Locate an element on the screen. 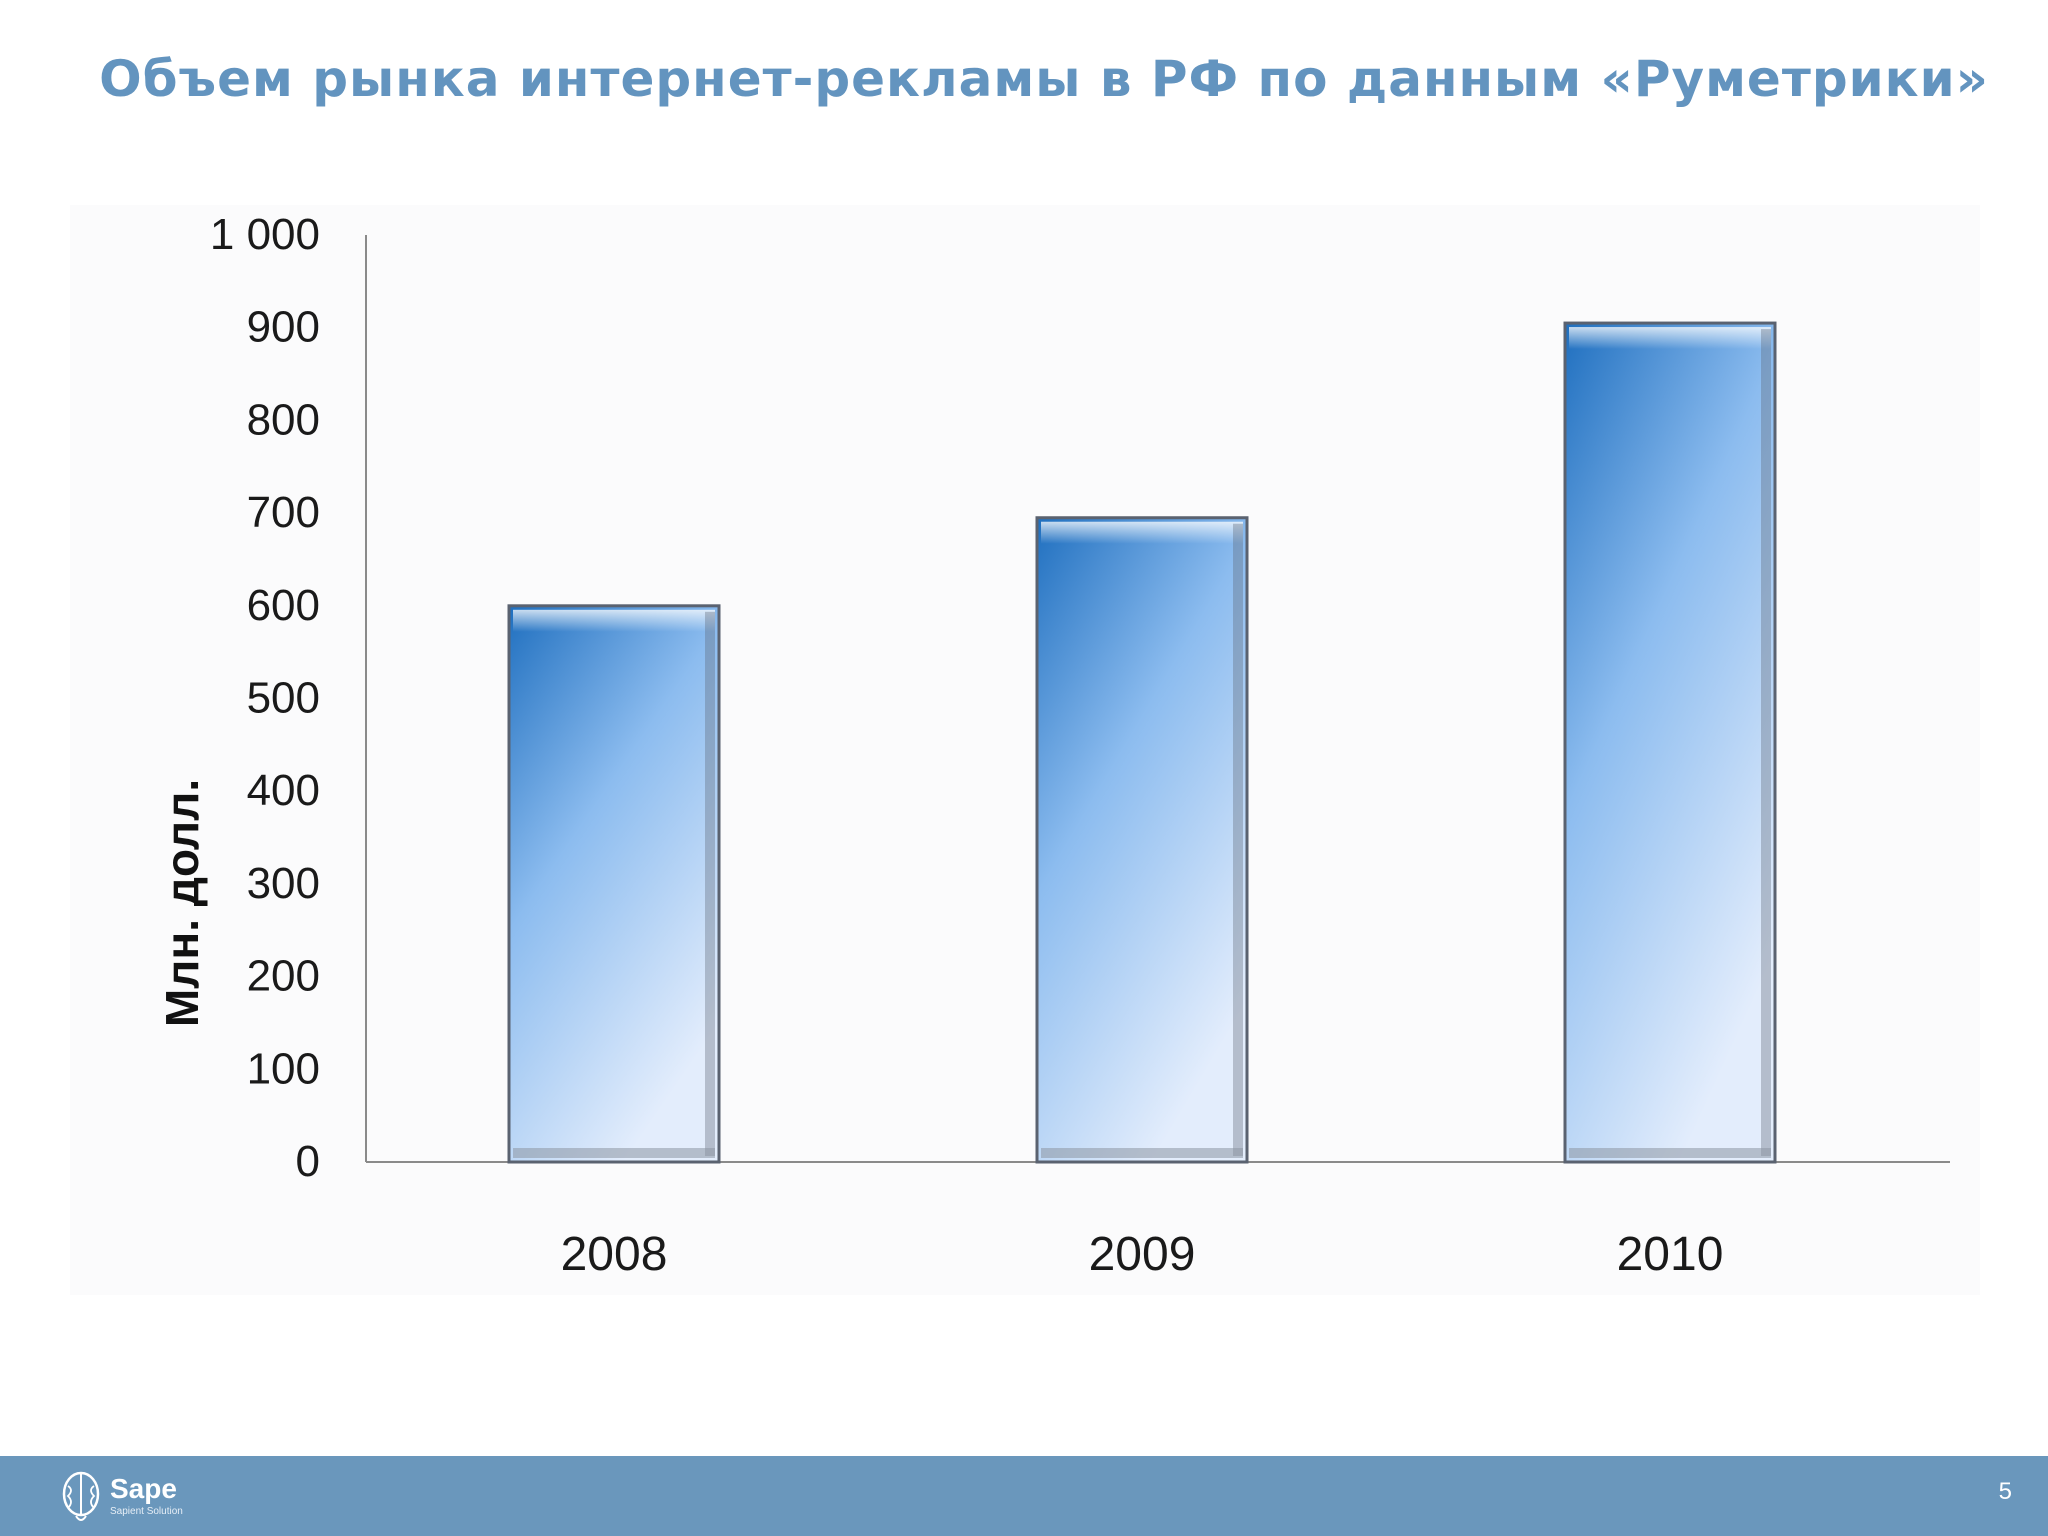 This screenshot has width=2048, height=1536. y-tick-label: 500 is located at coordinates (283, 698).